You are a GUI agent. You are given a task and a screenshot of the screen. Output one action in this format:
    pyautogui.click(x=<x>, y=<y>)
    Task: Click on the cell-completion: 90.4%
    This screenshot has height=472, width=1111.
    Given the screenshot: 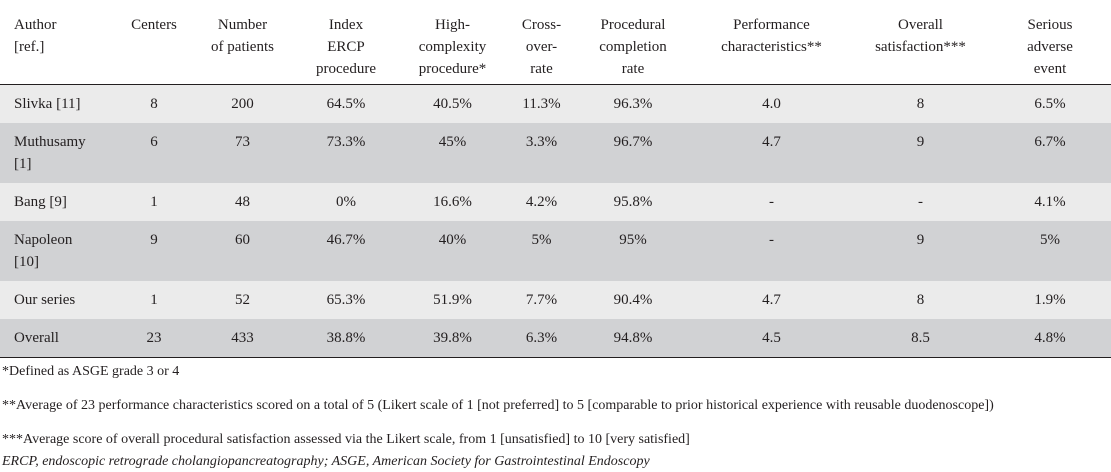 What is the action you would take?
    pyautogui.click(x=633, y=300)
    